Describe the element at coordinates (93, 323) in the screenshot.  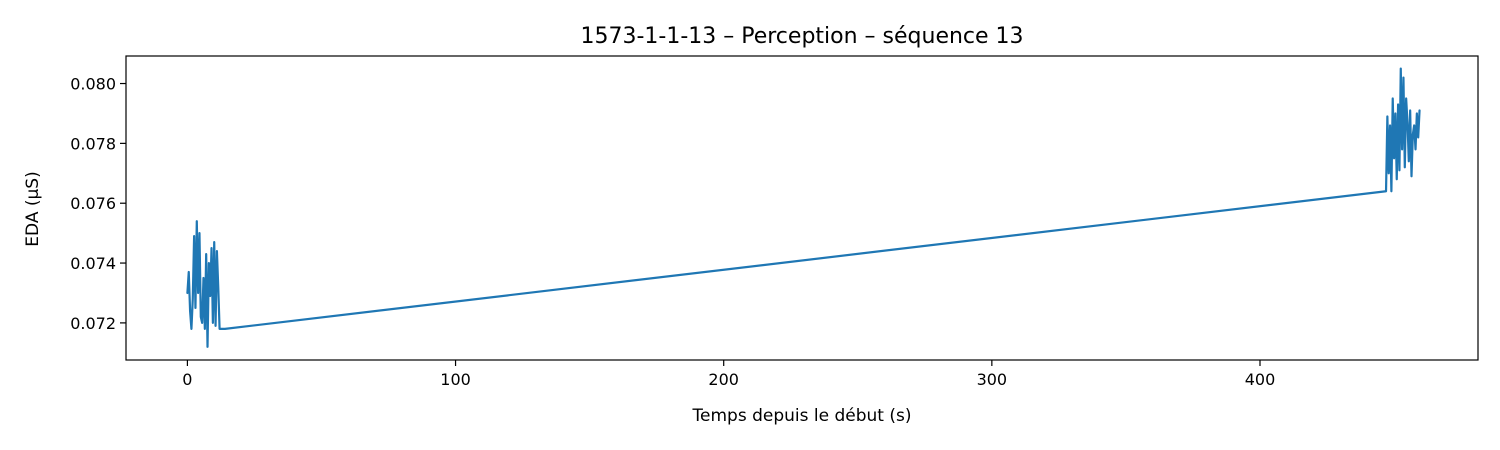
I see `y-tick-label: 0.072` at that location.